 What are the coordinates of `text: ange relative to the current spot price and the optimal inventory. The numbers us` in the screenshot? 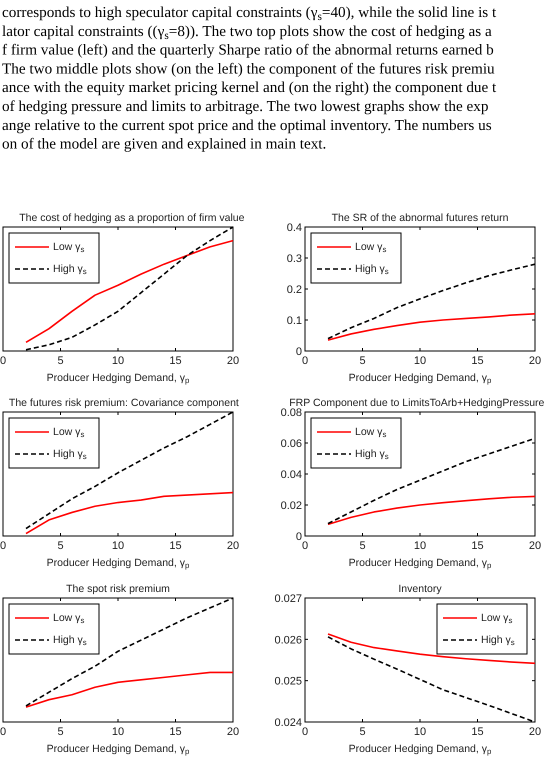 It's located at (247, 125).